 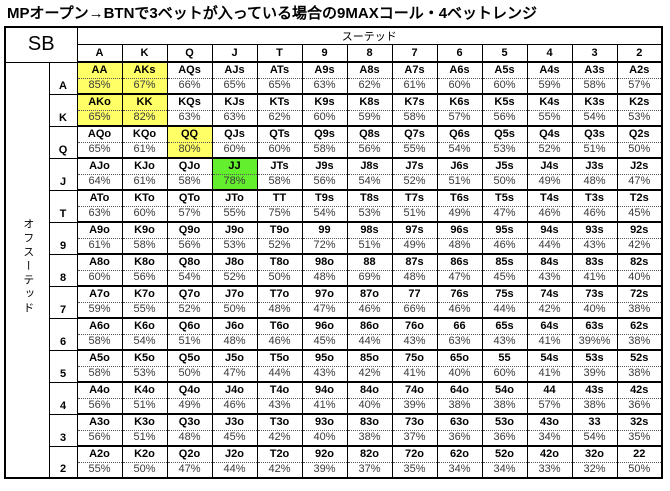 I want to click on hand-cell-Q2s: Q2s 50%, so click(x=639, y=142).